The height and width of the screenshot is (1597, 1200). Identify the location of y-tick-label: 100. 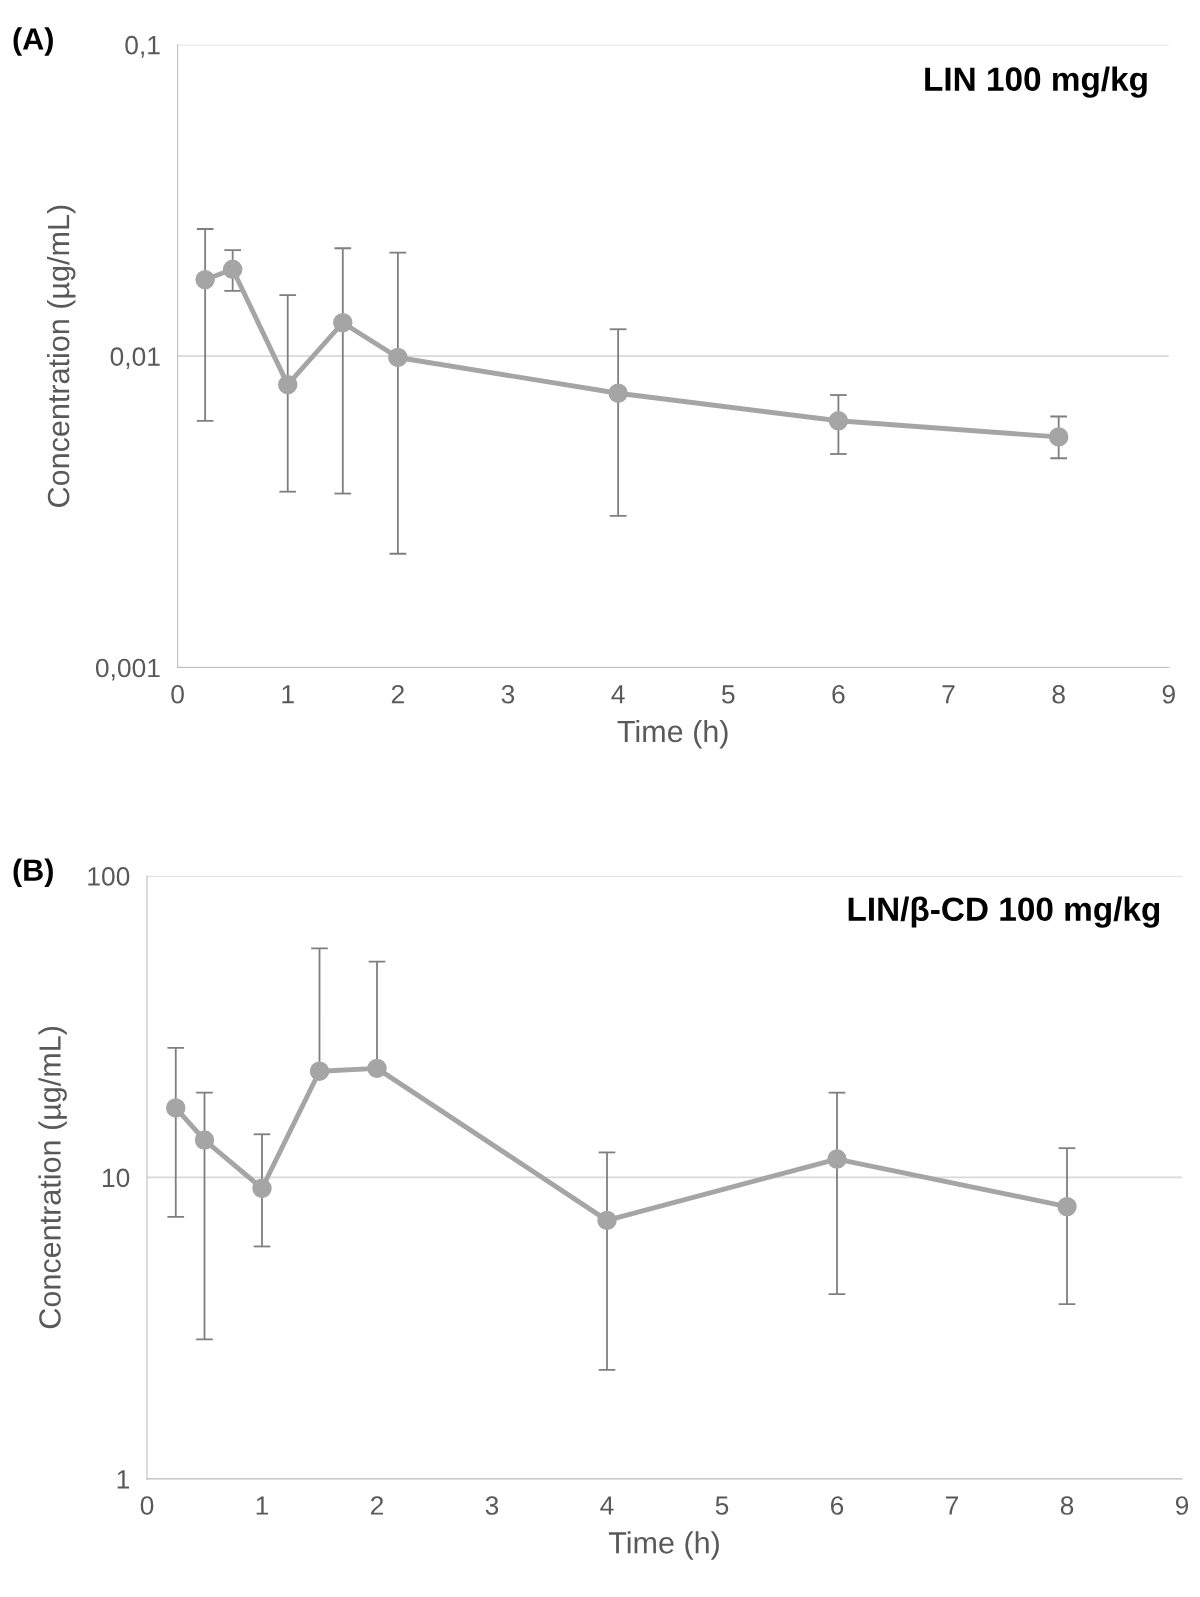
(109, 876).